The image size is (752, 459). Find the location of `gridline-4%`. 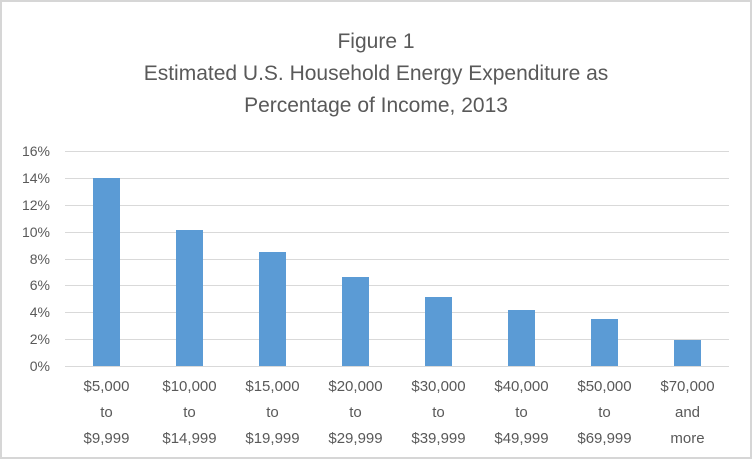

gridline-4% is located at coordinates (397, 312).